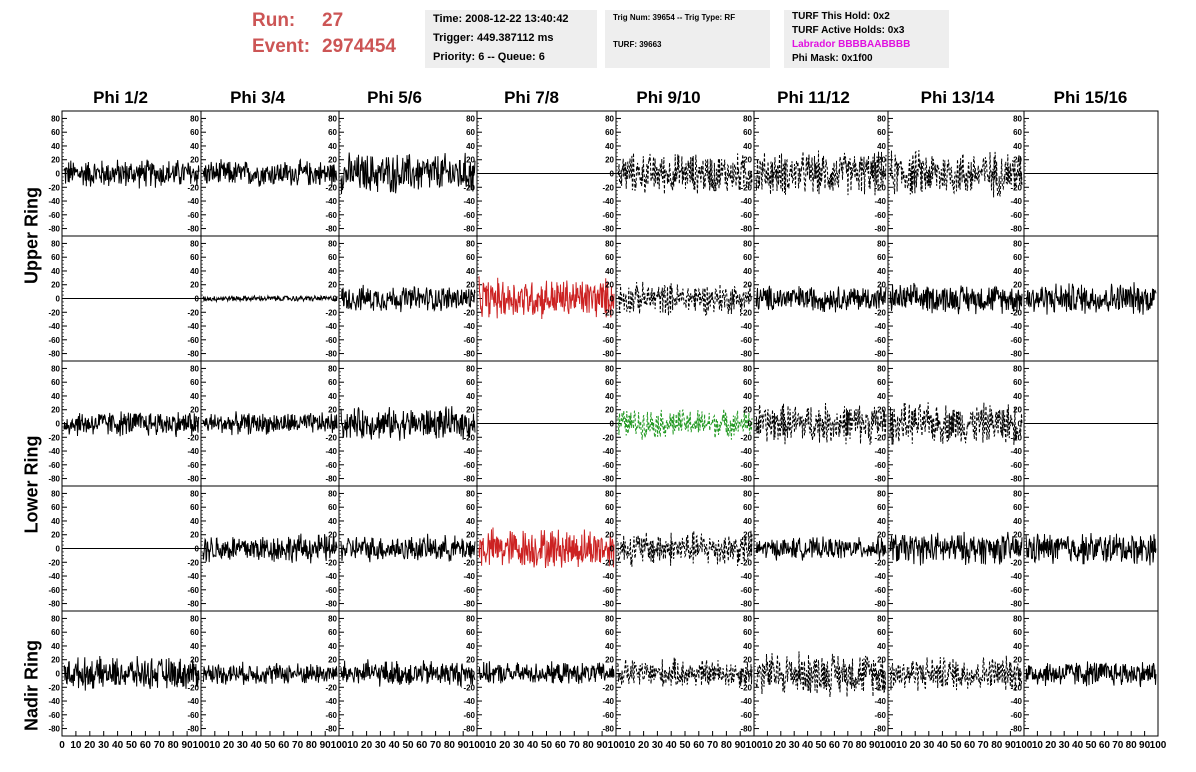  Describe the element at coordinates (257, 97) in the screenshot. I see `column-title-phi-3-4: Phi 3/4` at that location.